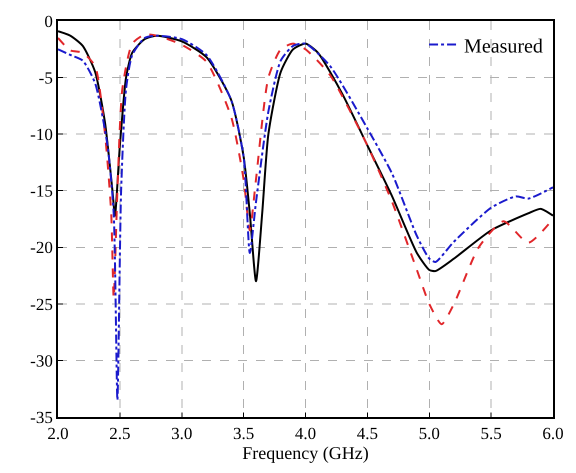 Image resolution: width=576 pixels, height=473 pixels. I want to click on x-tick-label: 4.5, so click(367, 434).